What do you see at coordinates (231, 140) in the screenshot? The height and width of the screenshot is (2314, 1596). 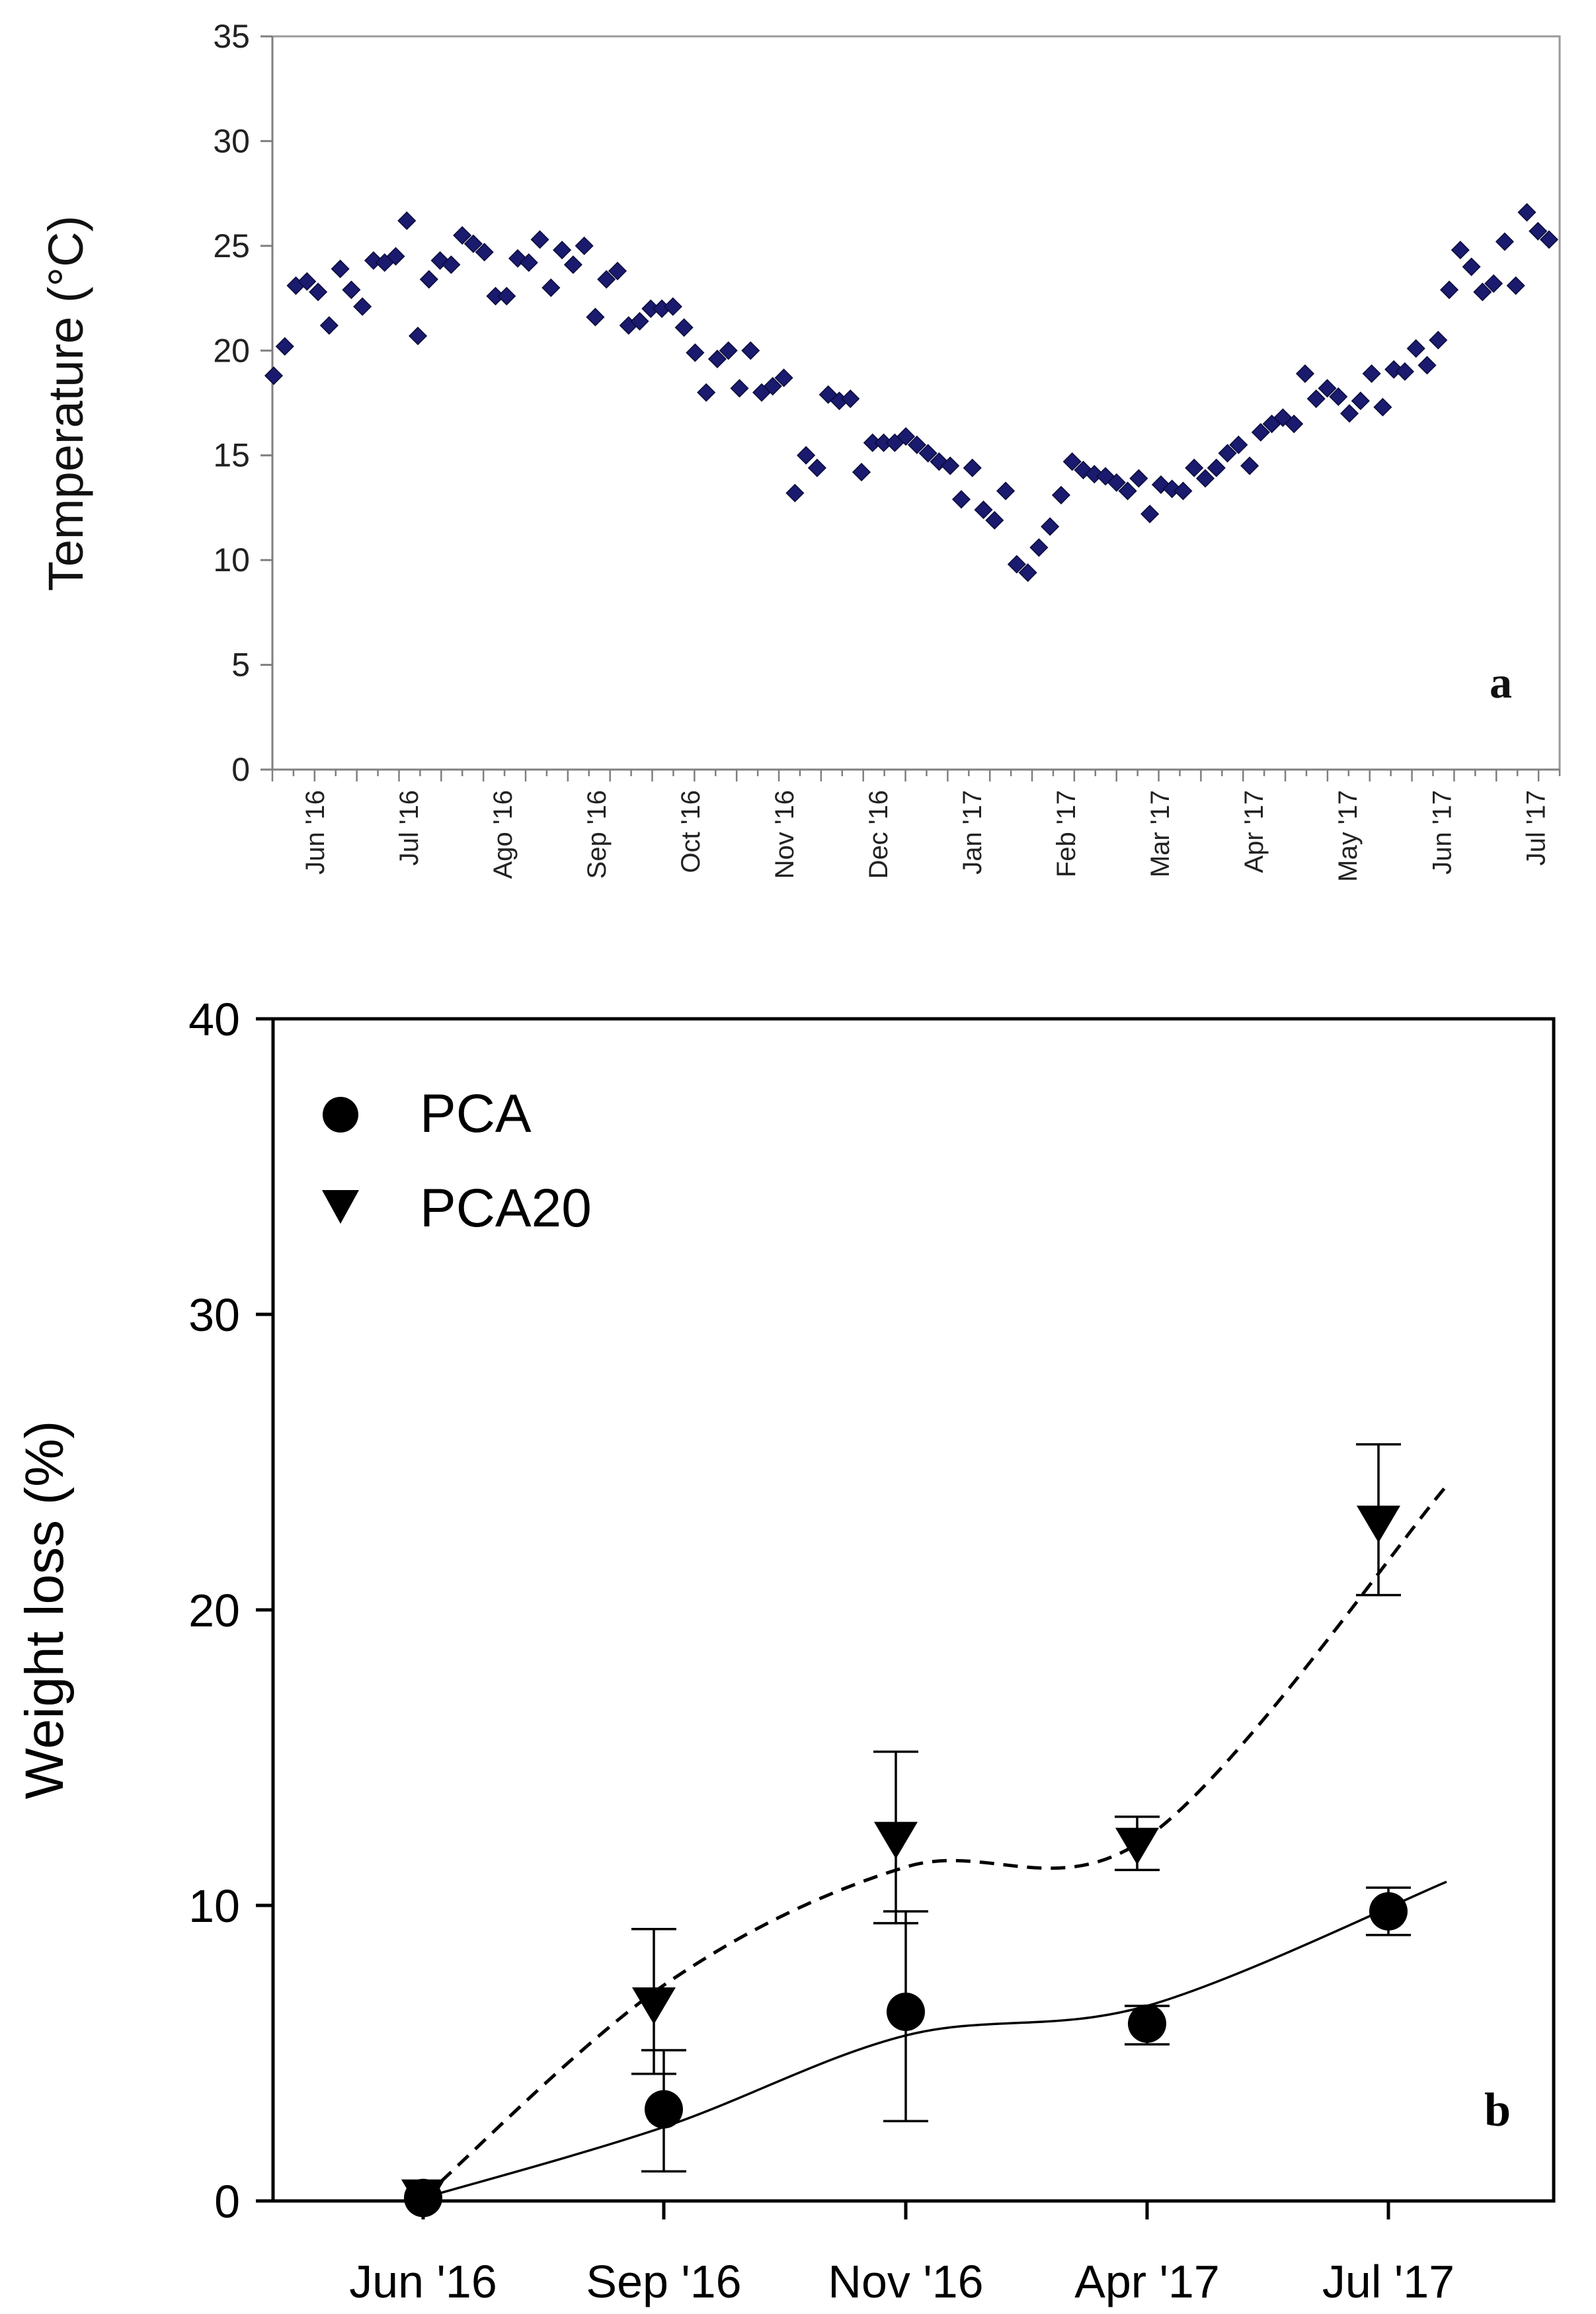 I see `y-tick-label: 30` at bounding box center [231, 140].